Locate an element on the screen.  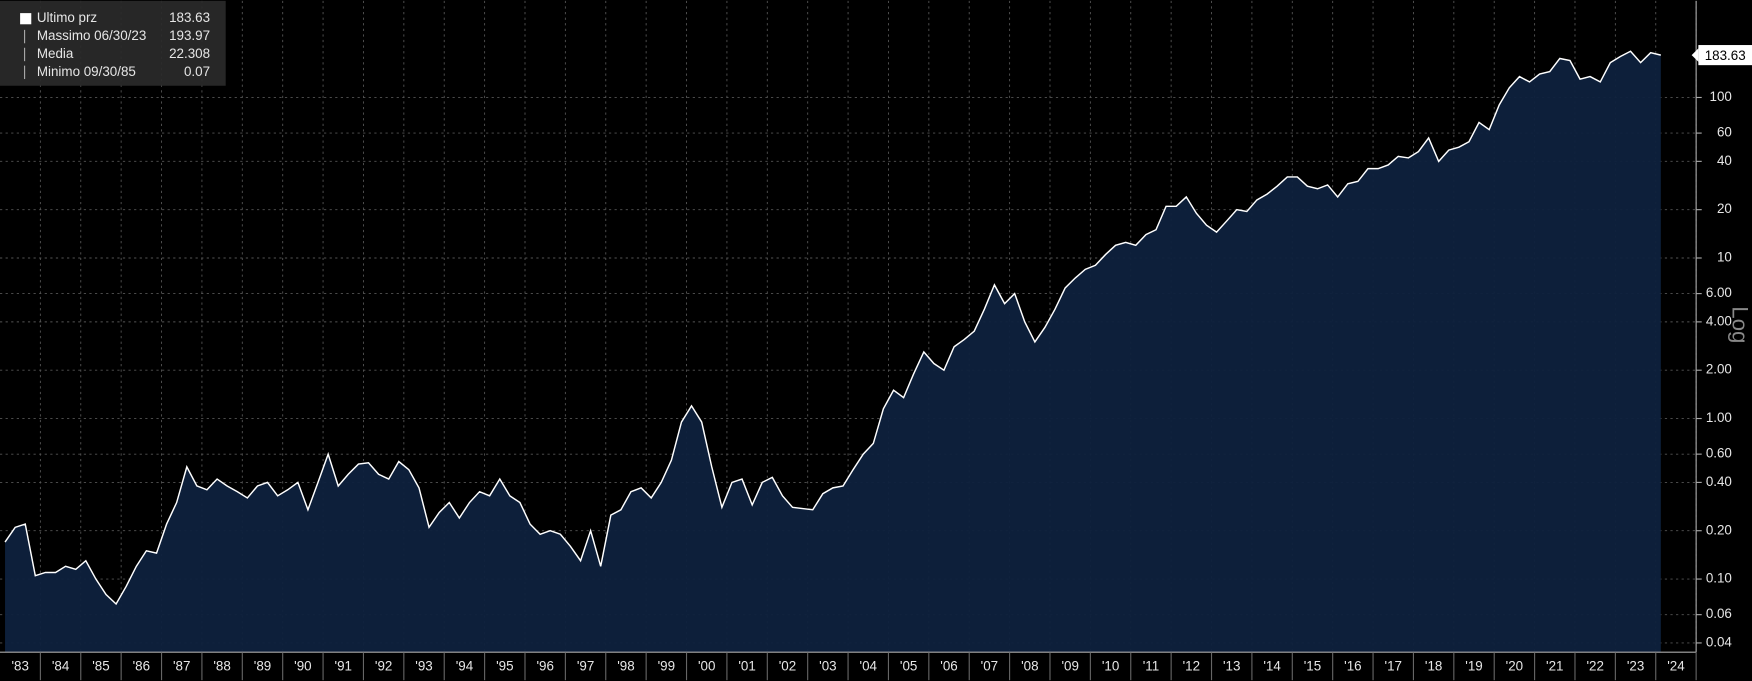
x-tick-label: '89 is located at coordinates (262, 665).